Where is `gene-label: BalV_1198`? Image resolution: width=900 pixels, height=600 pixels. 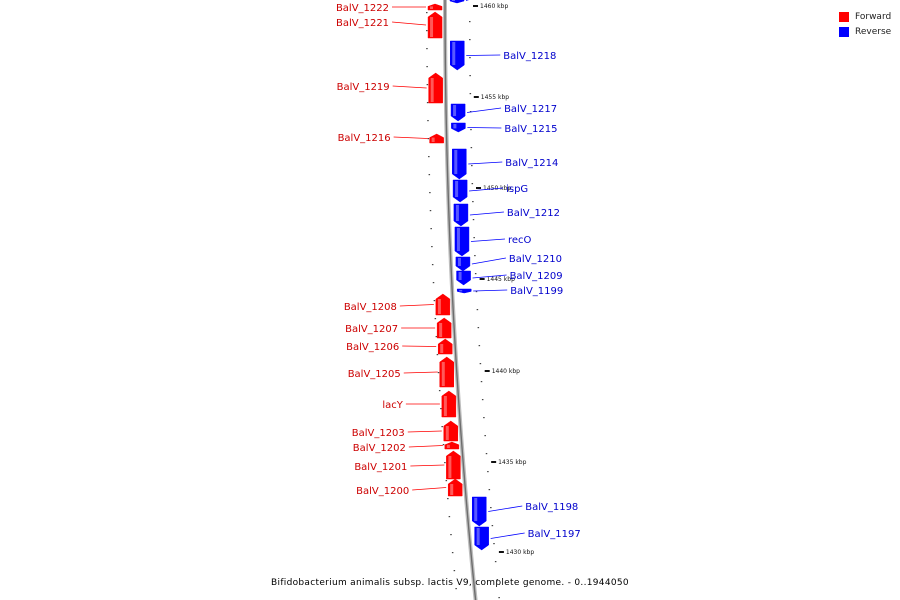
gene-label: BalV_1198 is located at coordinates (551, 507).